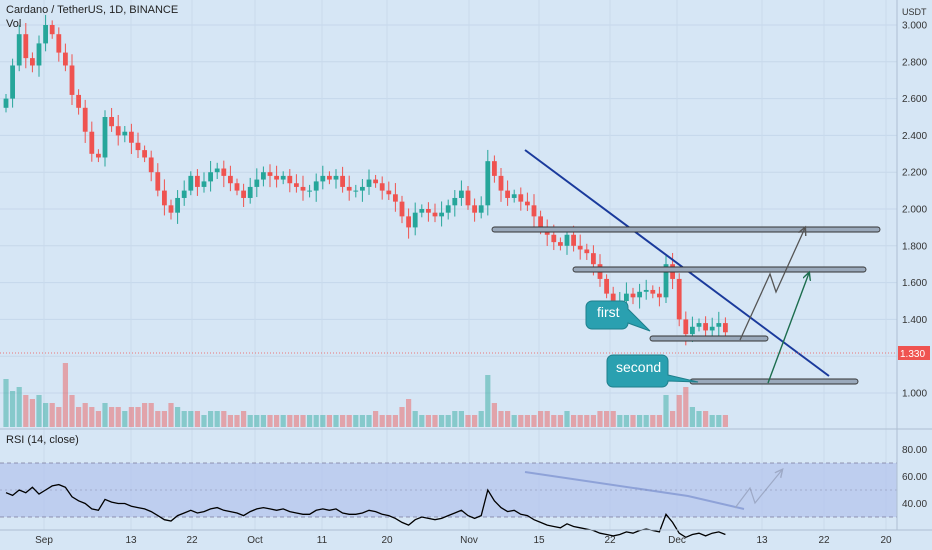 Image resolution: width=932 pixels, height=550 pixels. What do you see at coordinates (92, 10) in the screenshot?
I see `chart-title: Cardano / TetherUS, 1D, BINANCE` at bounding box center [92, 10].